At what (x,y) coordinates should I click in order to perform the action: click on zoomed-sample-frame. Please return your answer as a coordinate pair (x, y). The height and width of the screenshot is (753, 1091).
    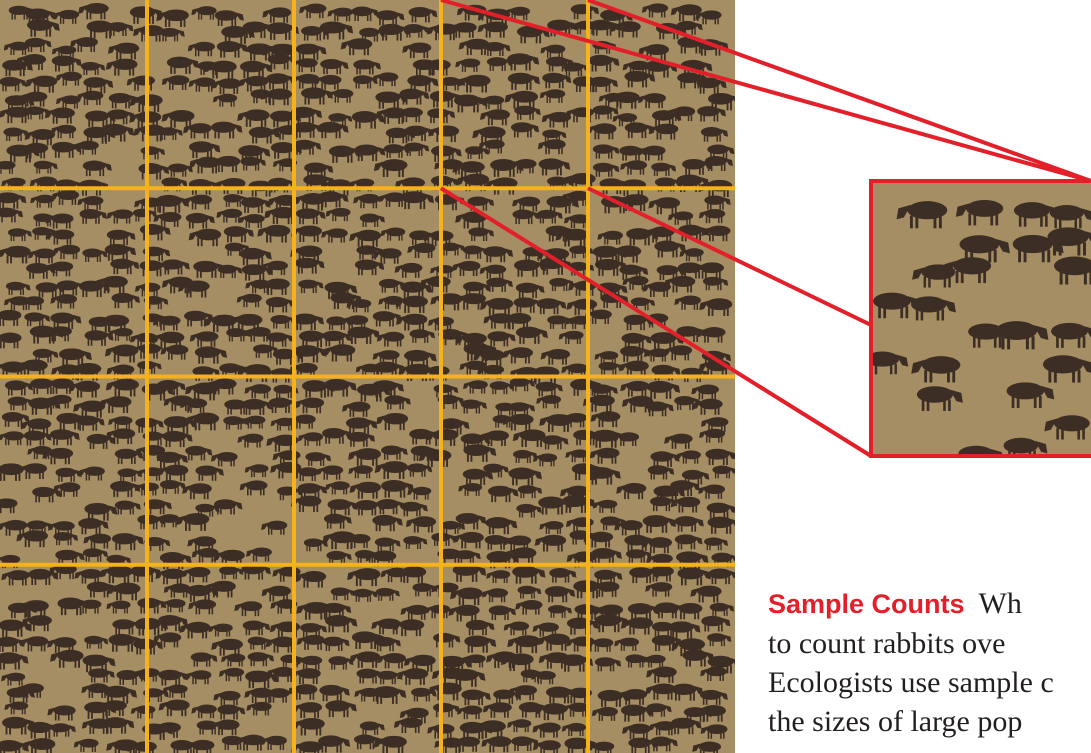
    Looking at the image, I should click on (980, 318).